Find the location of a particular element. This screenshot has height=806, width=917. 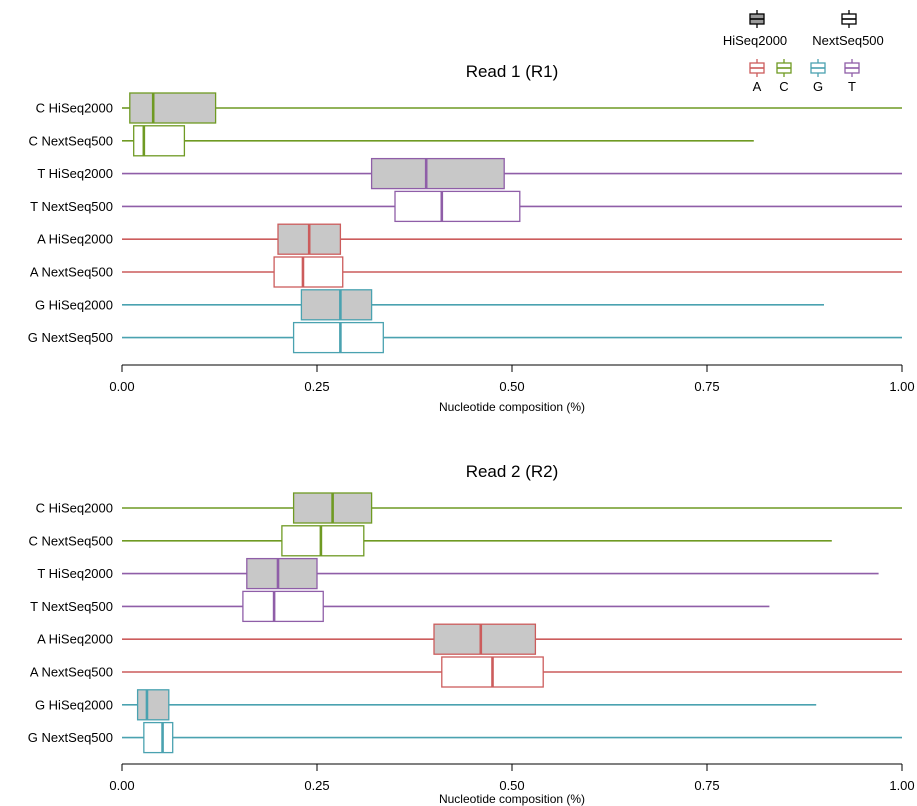

panel-title: Read 2 (R2) is located at coordinates (512, 471).